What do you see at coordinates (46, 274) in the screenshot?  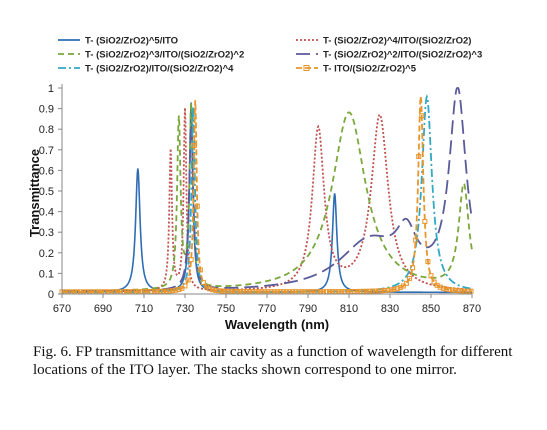 I see `y-tick-label: 0.1` at bounding box center [46, 274].